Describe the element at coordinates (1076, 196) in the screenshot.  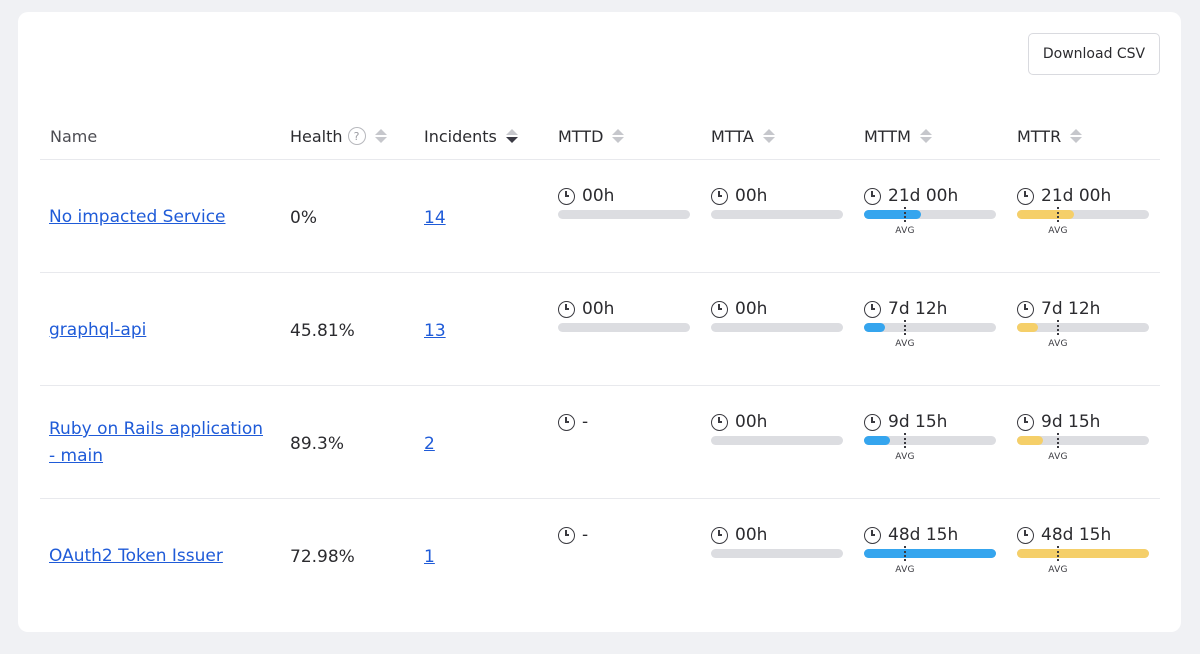
I see `mttr-value: 21d 00h` at that location.